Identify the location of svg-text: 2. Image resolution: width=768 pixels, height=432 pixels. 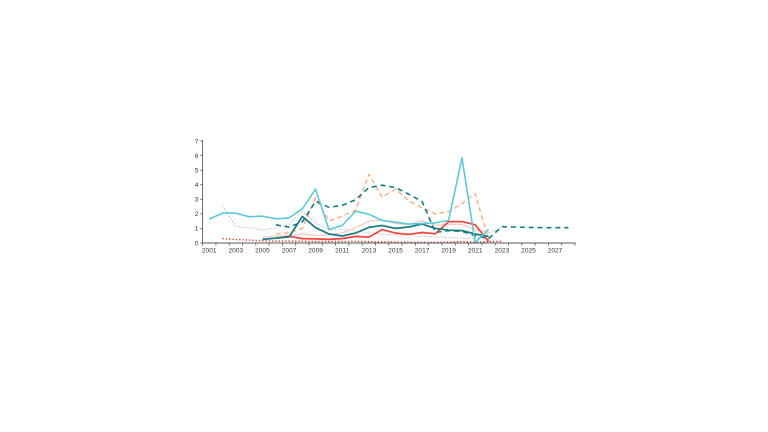
(197, 214).